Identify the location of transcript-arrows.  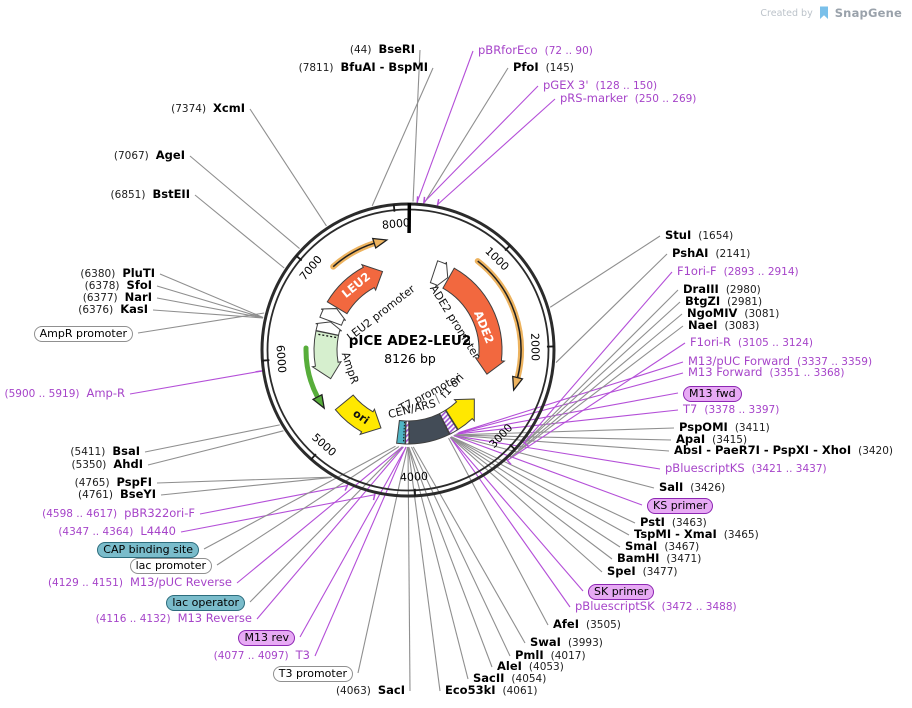
(413, 323).